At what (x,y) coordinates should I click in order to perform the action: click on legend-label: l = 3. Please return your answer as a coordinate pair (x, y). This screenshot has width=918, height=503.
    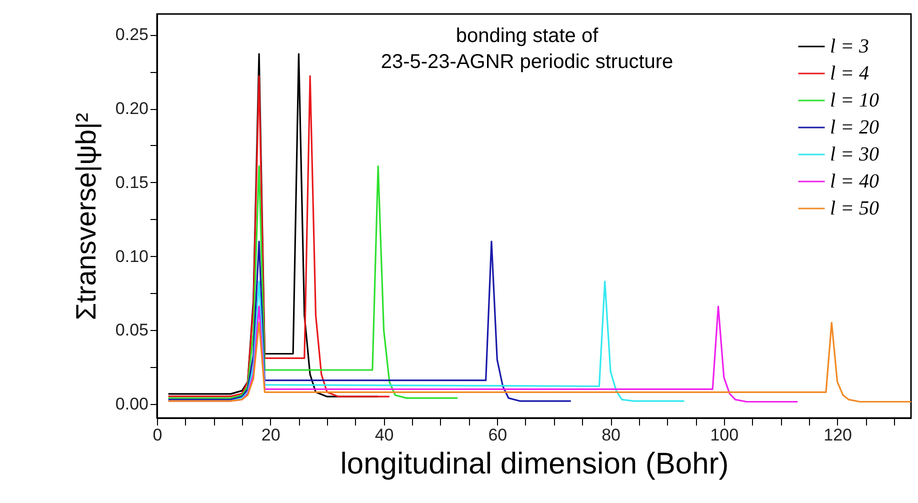
    Looking at the image, I should click on (850, 47).